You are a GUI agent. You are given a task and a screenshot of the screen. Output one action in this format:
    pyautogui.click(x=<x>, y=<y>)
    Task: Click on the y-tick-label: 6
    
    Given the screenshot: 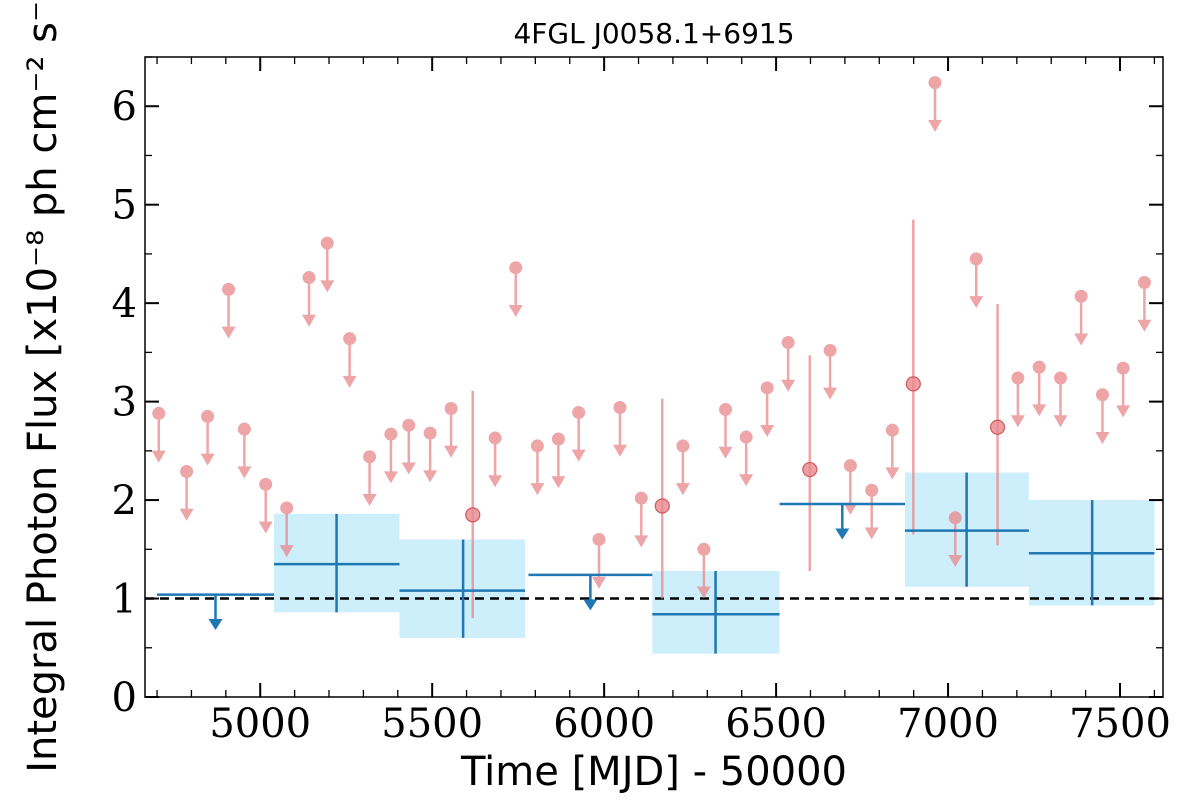 What is the action you would take?
    pyautogui.click(x=124, y=107)
    